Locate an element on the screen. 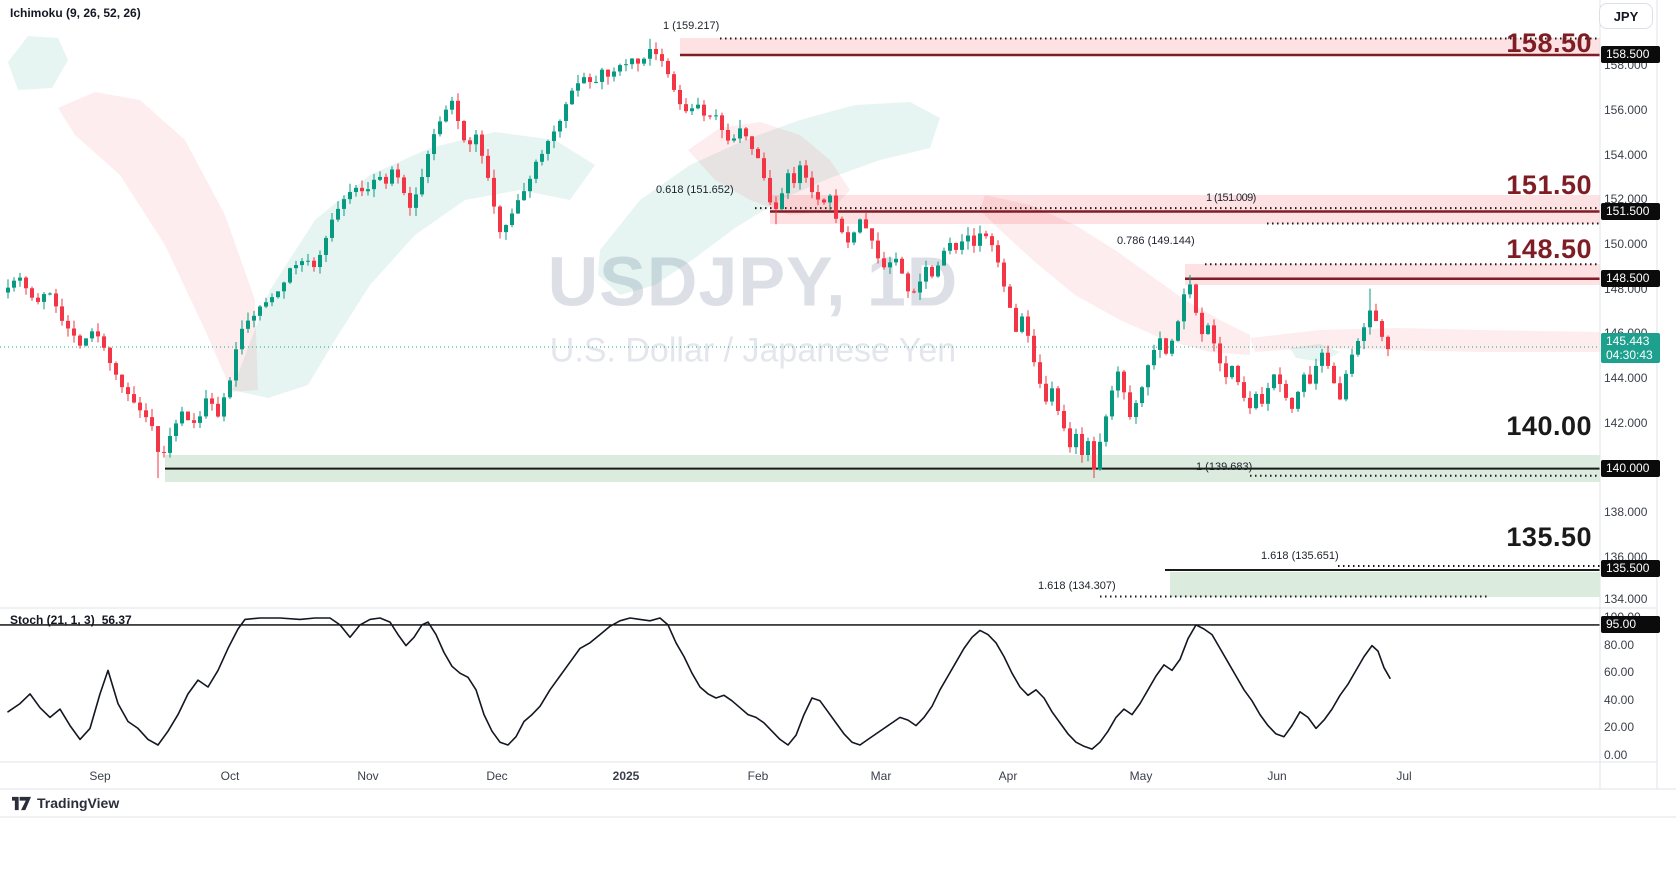  current-price-value: 145.443 is located at coordinates (1628, 341).